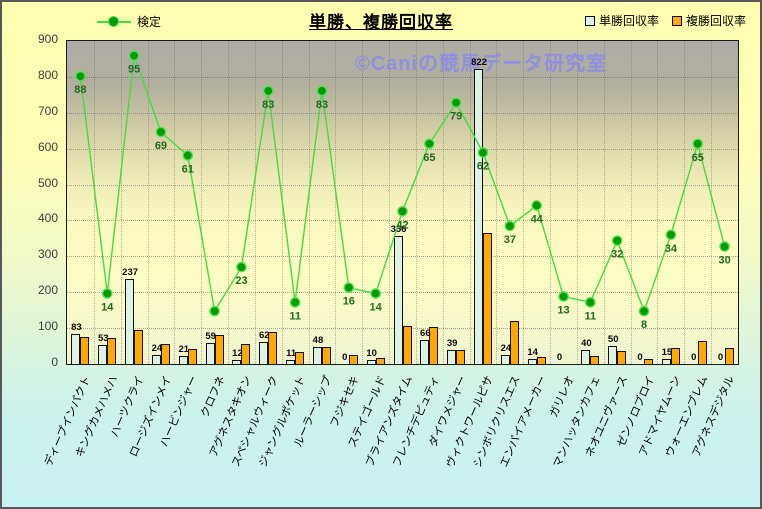 The height and width of the screenshot is (509, 762). Describe the element at coordinates (537, 219) in the screenshot. I see `kentei-point-label: 44` at that location.